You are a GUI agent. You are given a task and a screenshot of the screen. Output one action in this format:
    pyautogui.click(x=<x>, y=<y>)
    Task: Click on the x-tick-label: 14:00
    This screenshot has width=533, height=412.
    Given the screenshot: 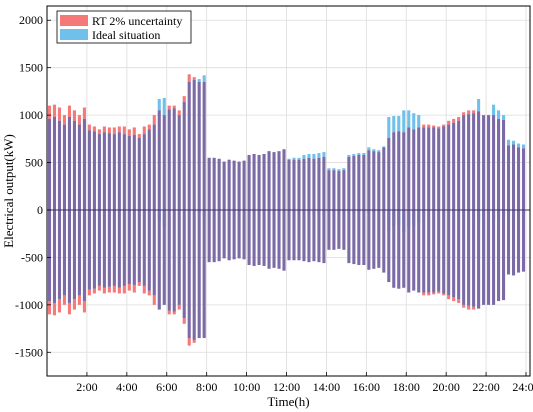 What is the action you would take?
    pyautogui.click(x=326, y=387)
    